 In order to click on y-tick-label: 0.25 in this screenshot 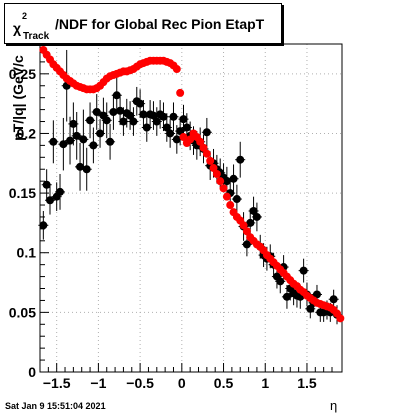, I will do `click(22, 74)`.